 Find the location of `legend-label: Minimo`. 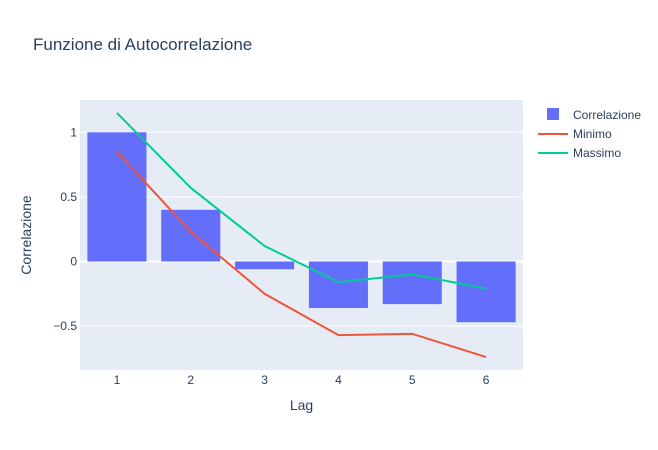

legend-label: Minimo is located at coordinates (592, 134).